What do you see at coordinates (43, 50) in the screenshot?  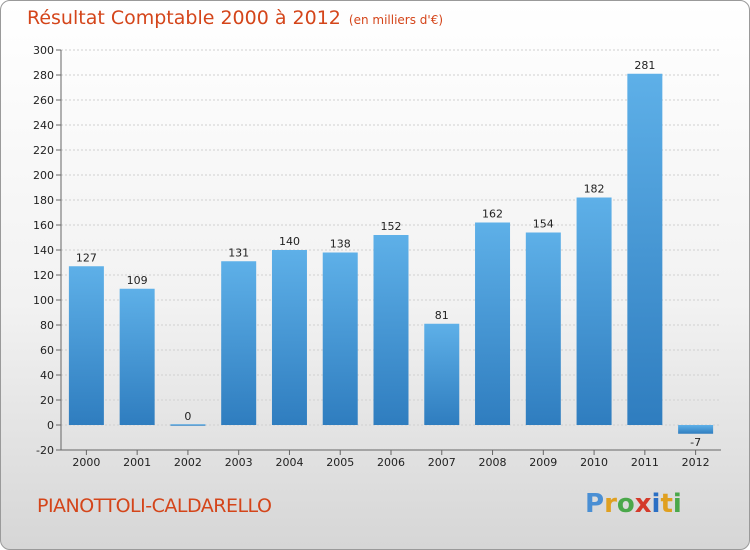 I see `y-tick-label: 300` at bounding box center [43, 50].